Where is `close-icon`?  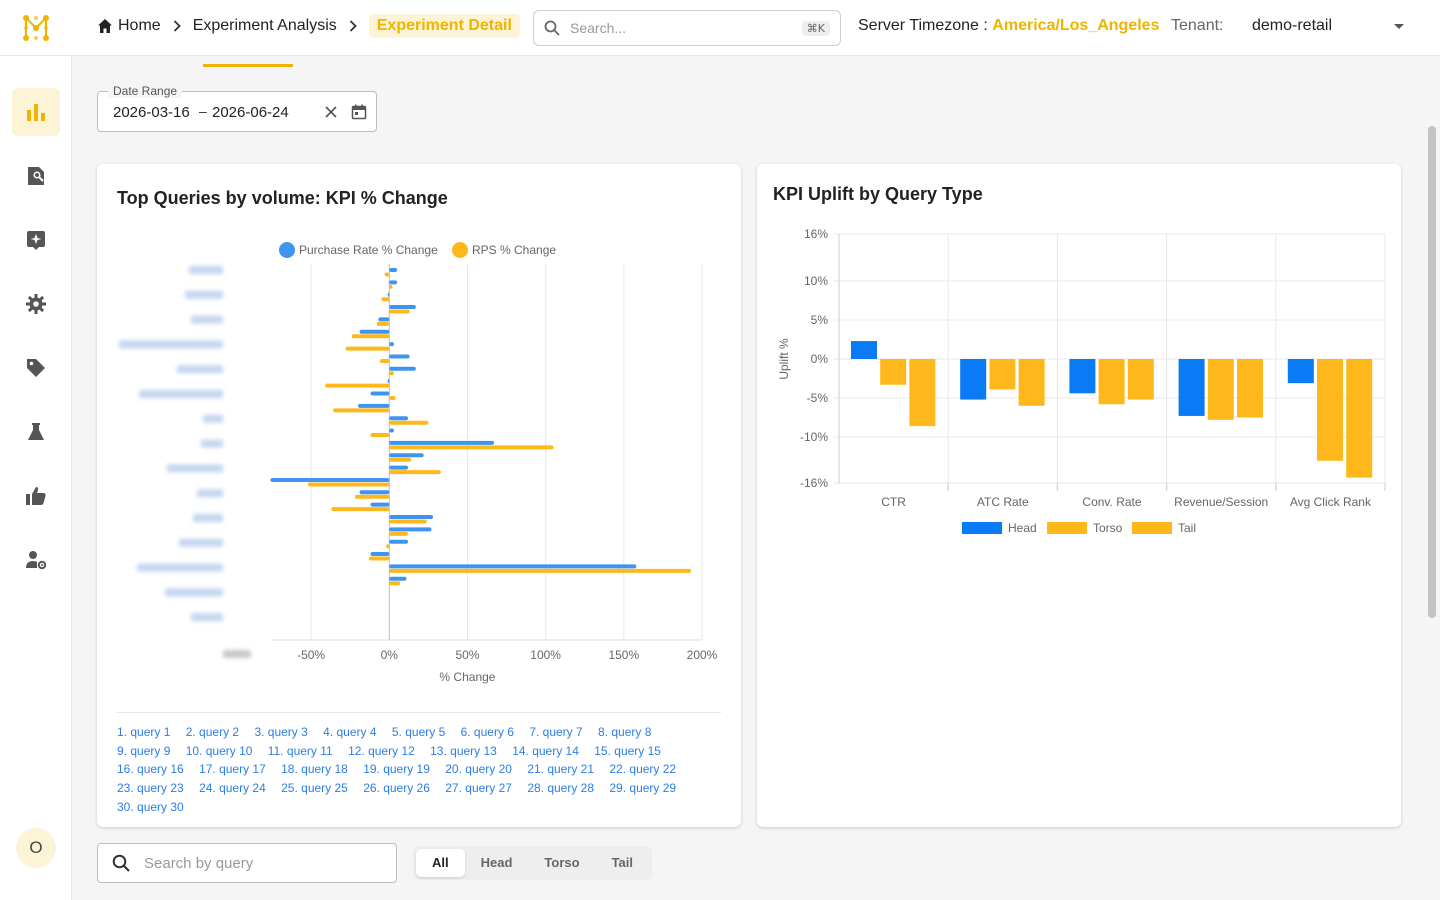 close-icon is located at coordinates (331, 112).